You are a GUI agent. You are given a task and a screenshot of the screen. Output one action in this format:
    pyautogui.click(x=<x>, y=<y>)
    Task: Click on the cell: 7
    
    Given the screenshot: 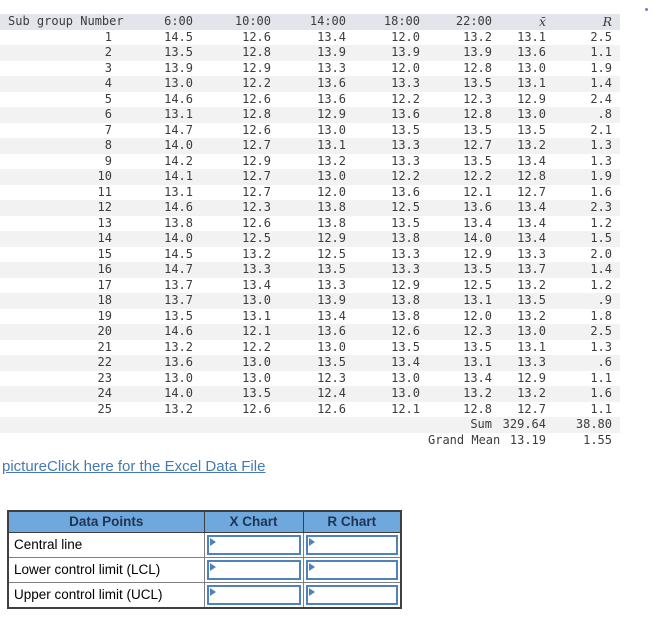 What is the action you would take?
    pyautogui.click(x=108, y=129)
    